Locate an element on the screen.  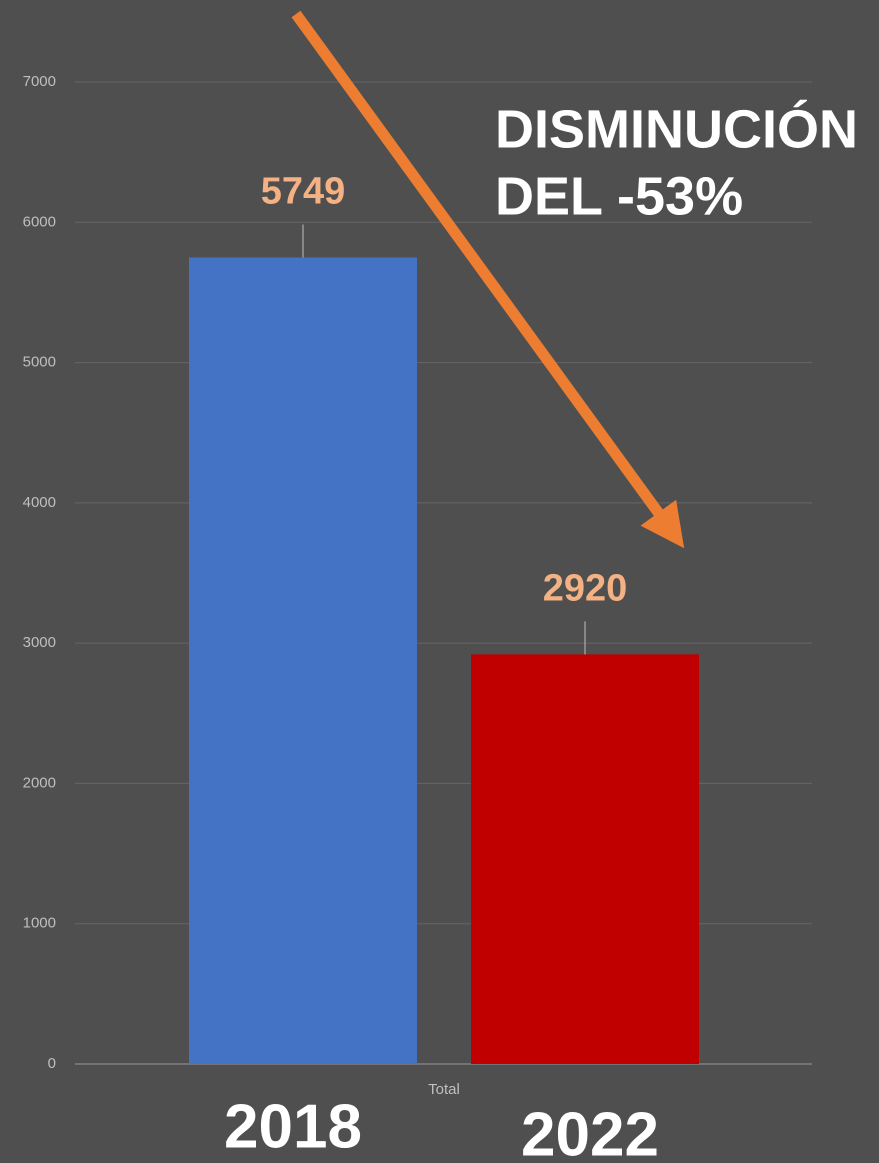
y-tick-label: 0 is located at coordinates (52, 1063).